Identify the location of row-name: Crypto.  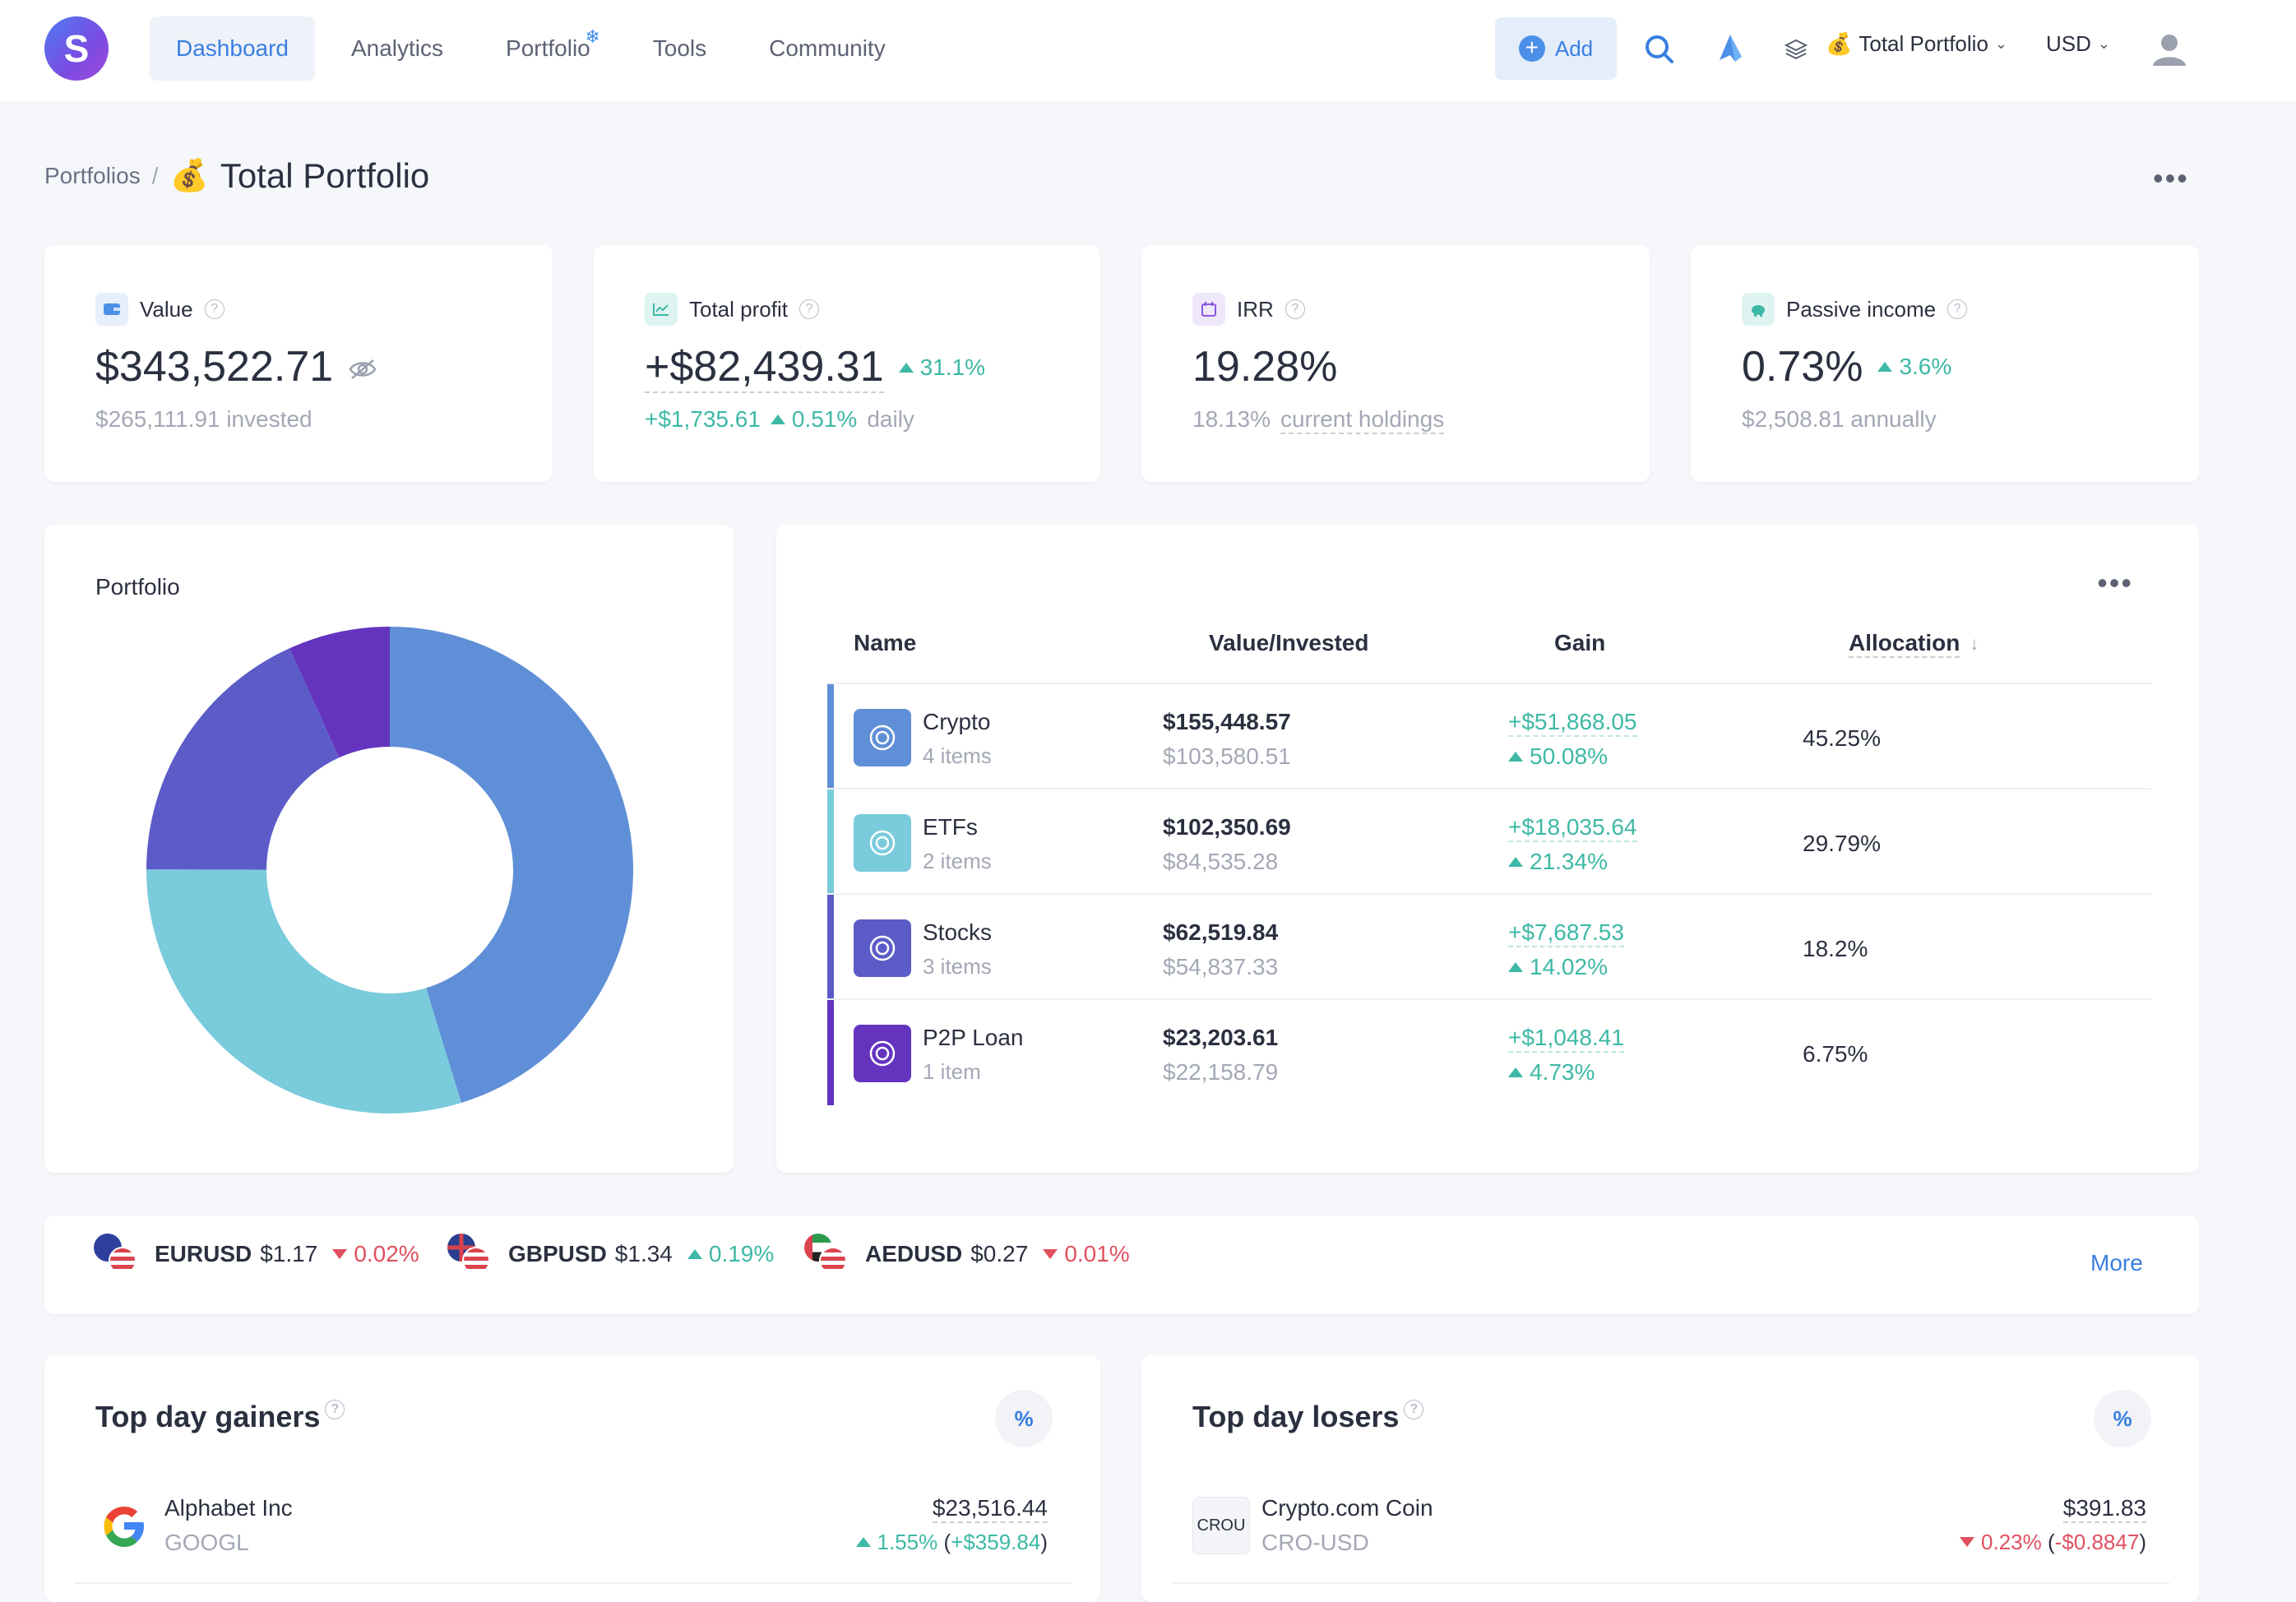
(957, 721).